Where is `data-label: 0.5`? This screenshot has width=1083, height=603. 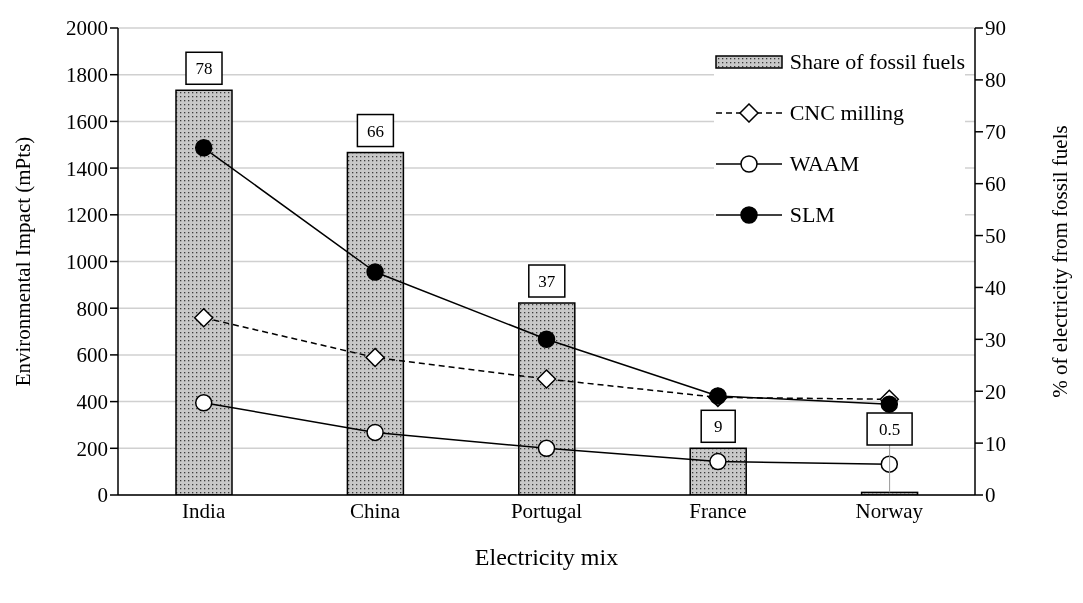
data-label: 0.5 is located at coordinates (889, 429).